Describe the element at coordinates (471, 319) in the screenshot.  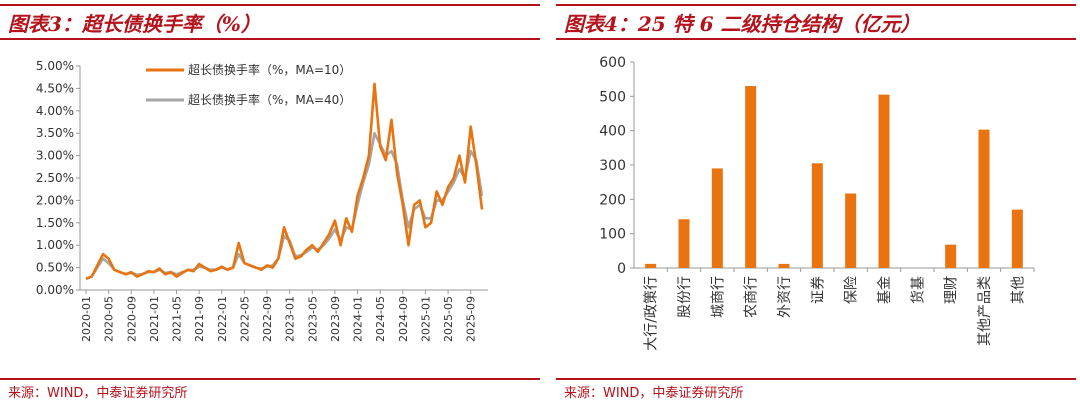
I see `x-tick-label: 2025-09` at that location.